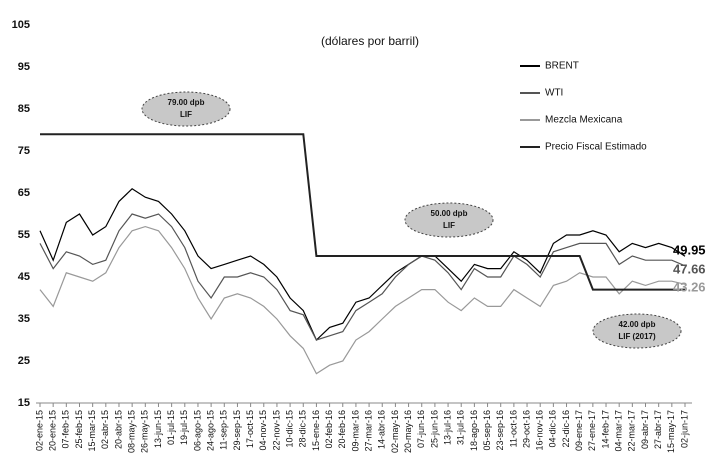 This screenshot has width=712, height=473. Describe the element at coordinates (382, 429) in the screenshot. I see `x-tick-label: 14-abr-16` at that location.